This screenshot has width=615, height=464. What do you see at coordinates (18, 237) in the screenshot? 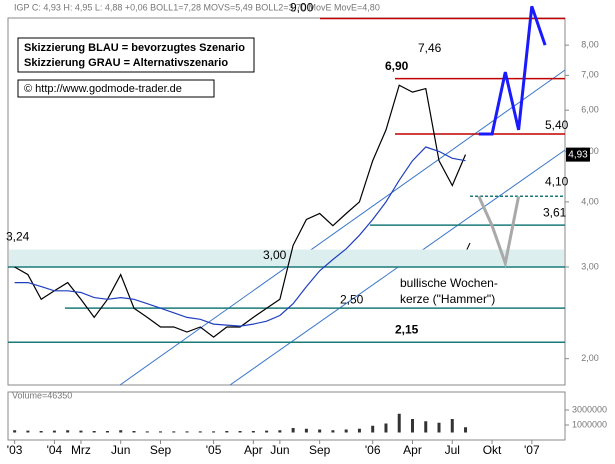
I see `price-annotation: 3,24` at bounding box center [18, 237].